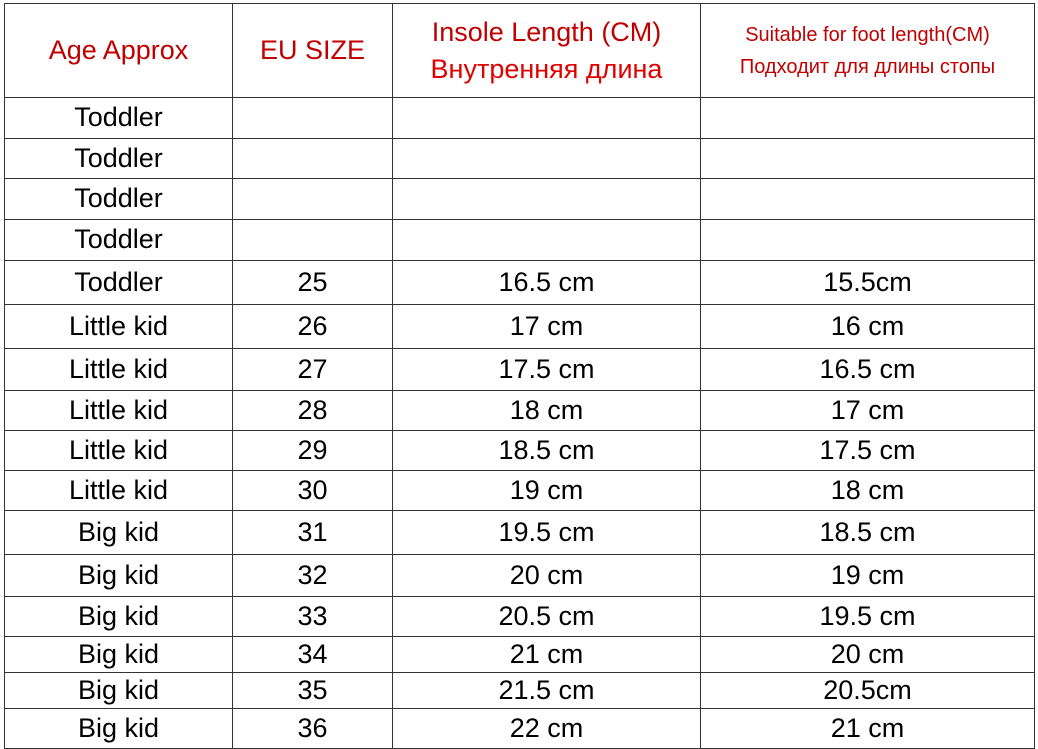  I want to click on table-row: Big kid 33 20.5 cm 19.5 cm, so click(519, 616).